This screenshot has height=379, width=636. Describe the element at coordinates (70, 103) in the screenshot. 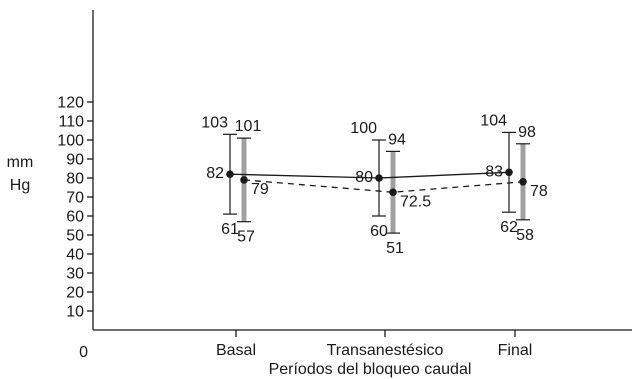

I see `y-tick-label: 120` at that location.